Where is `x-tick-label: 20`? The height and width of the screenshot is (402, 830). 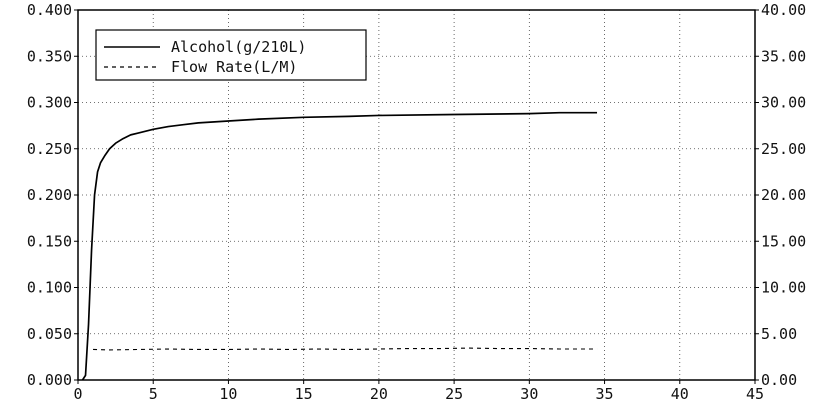
x-tick-label: 20 is located at coordinates (379, 393).